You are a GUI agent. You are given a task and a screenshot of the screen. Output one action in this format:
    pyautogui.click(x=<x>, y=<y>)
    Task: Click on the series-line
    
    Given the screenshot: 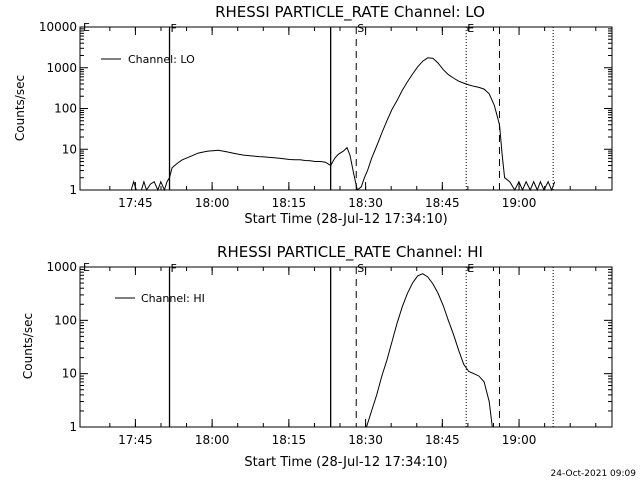 What is the action you would take?
    pyautogui.click(x=429, y=350)
    